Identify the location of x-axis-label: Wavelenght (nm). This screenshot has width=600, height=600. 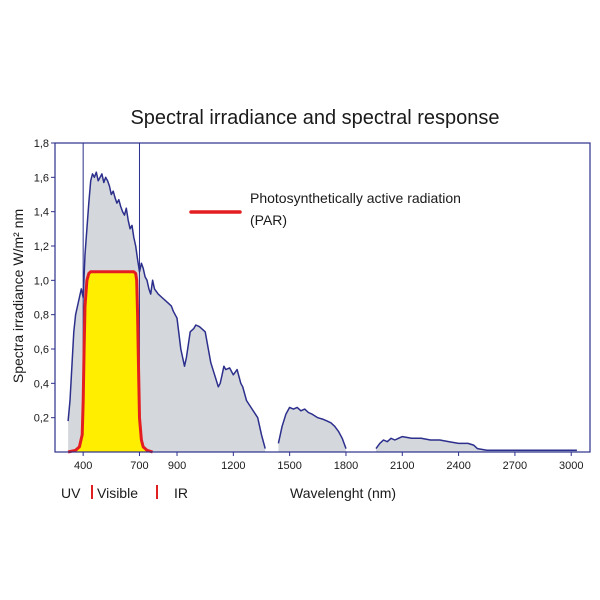
(343, 493).